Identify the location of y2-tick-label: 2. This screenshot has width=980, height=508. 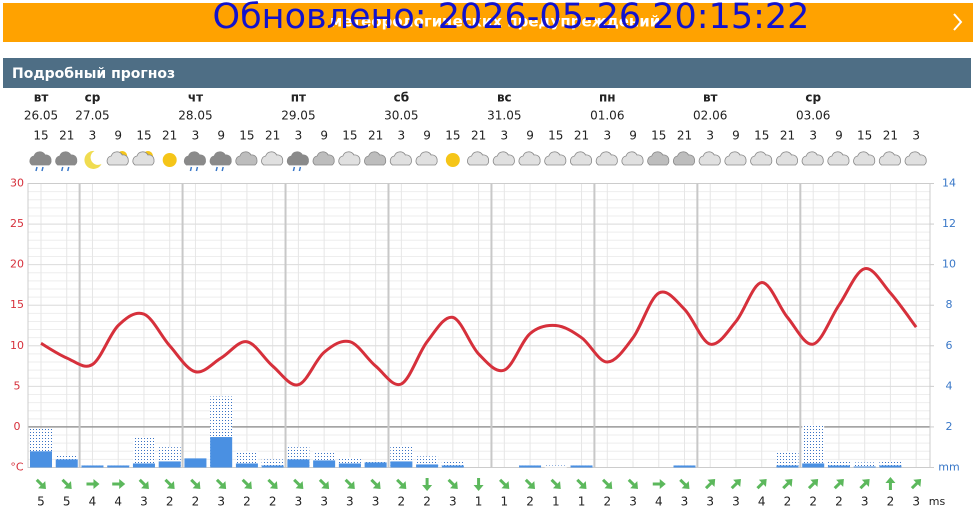
(949, 426).